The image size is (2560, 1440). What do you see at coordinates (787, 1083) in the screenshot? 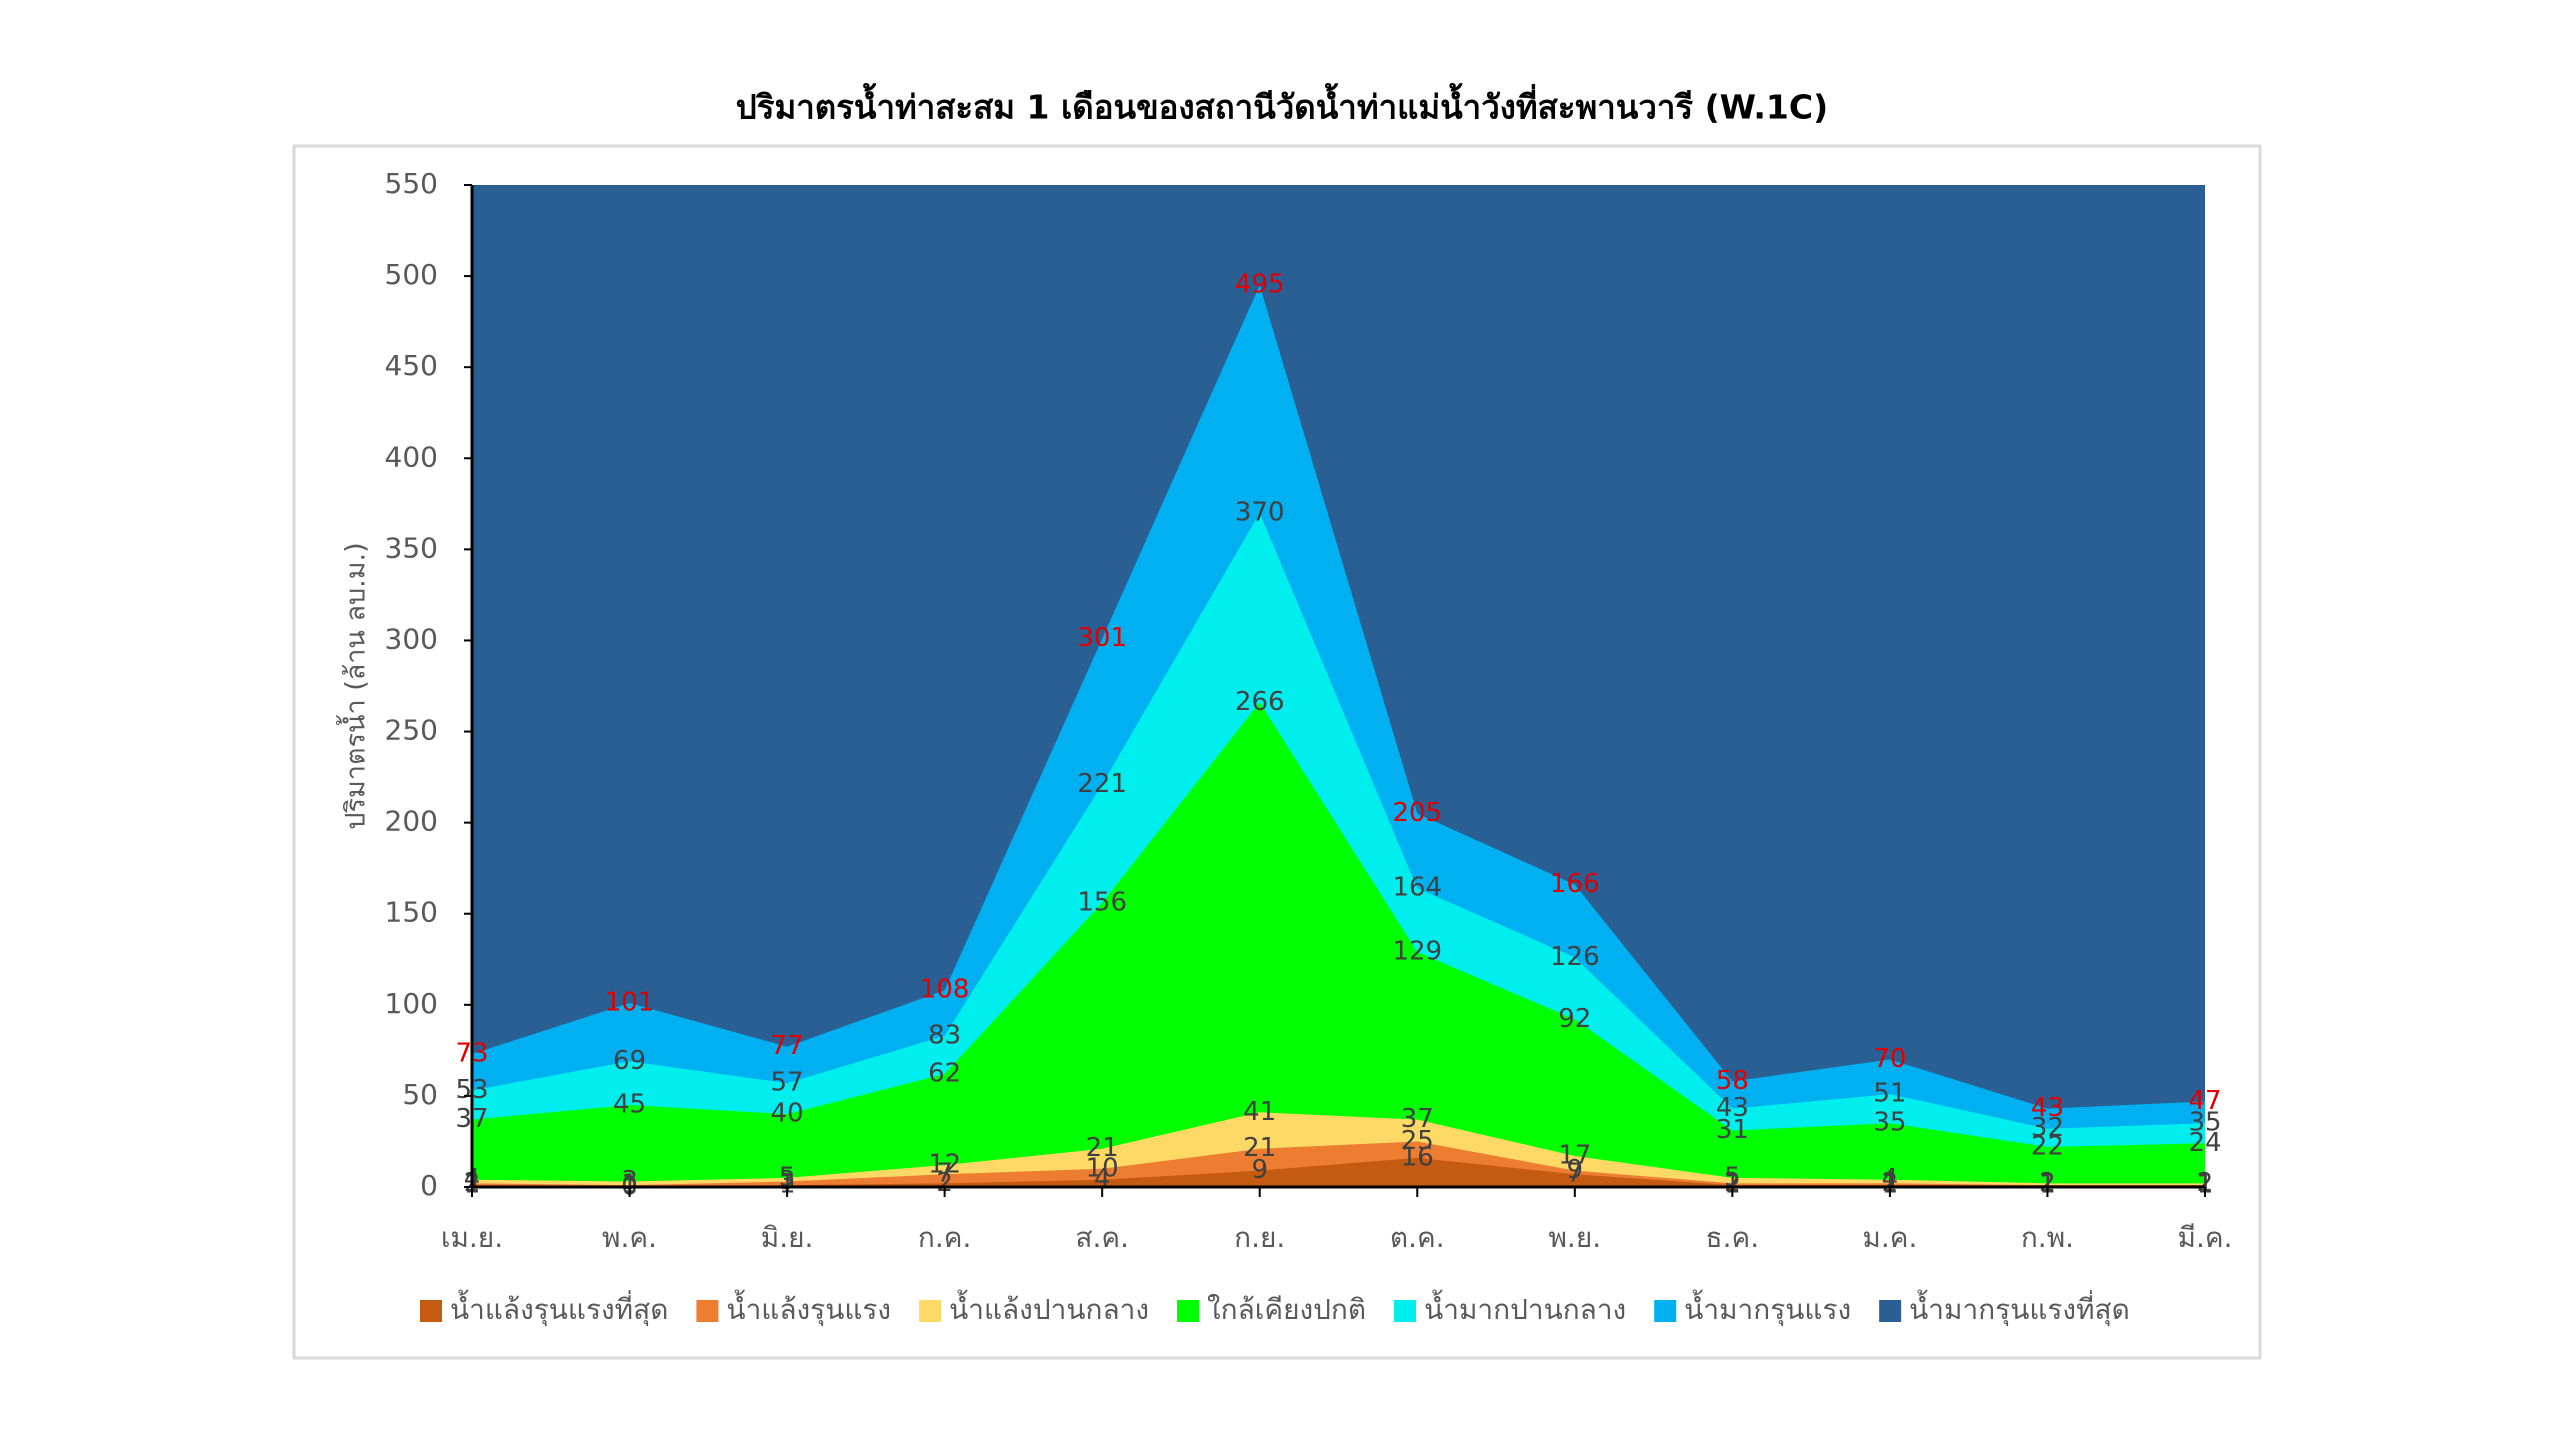
I see `data-label: 57` at bounding box center [787, 1083].